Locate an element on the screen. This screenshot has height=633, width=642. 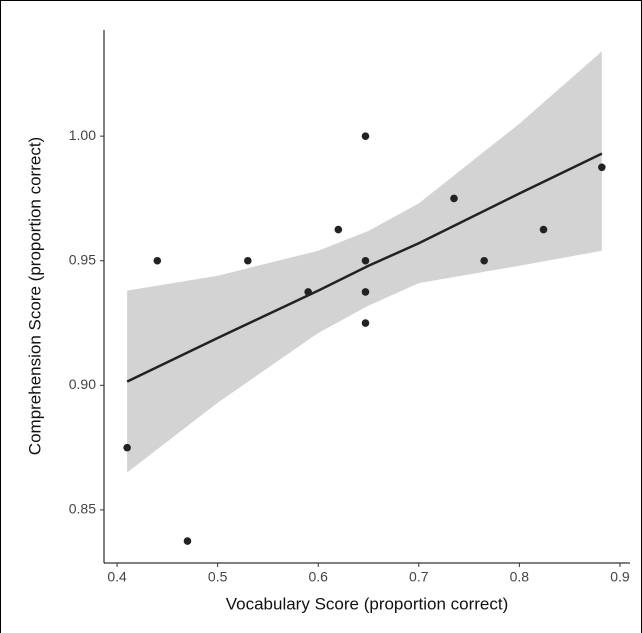
x-axis-label: Vocabulary Score (proportion correct) is located at coordinates (367, 603).